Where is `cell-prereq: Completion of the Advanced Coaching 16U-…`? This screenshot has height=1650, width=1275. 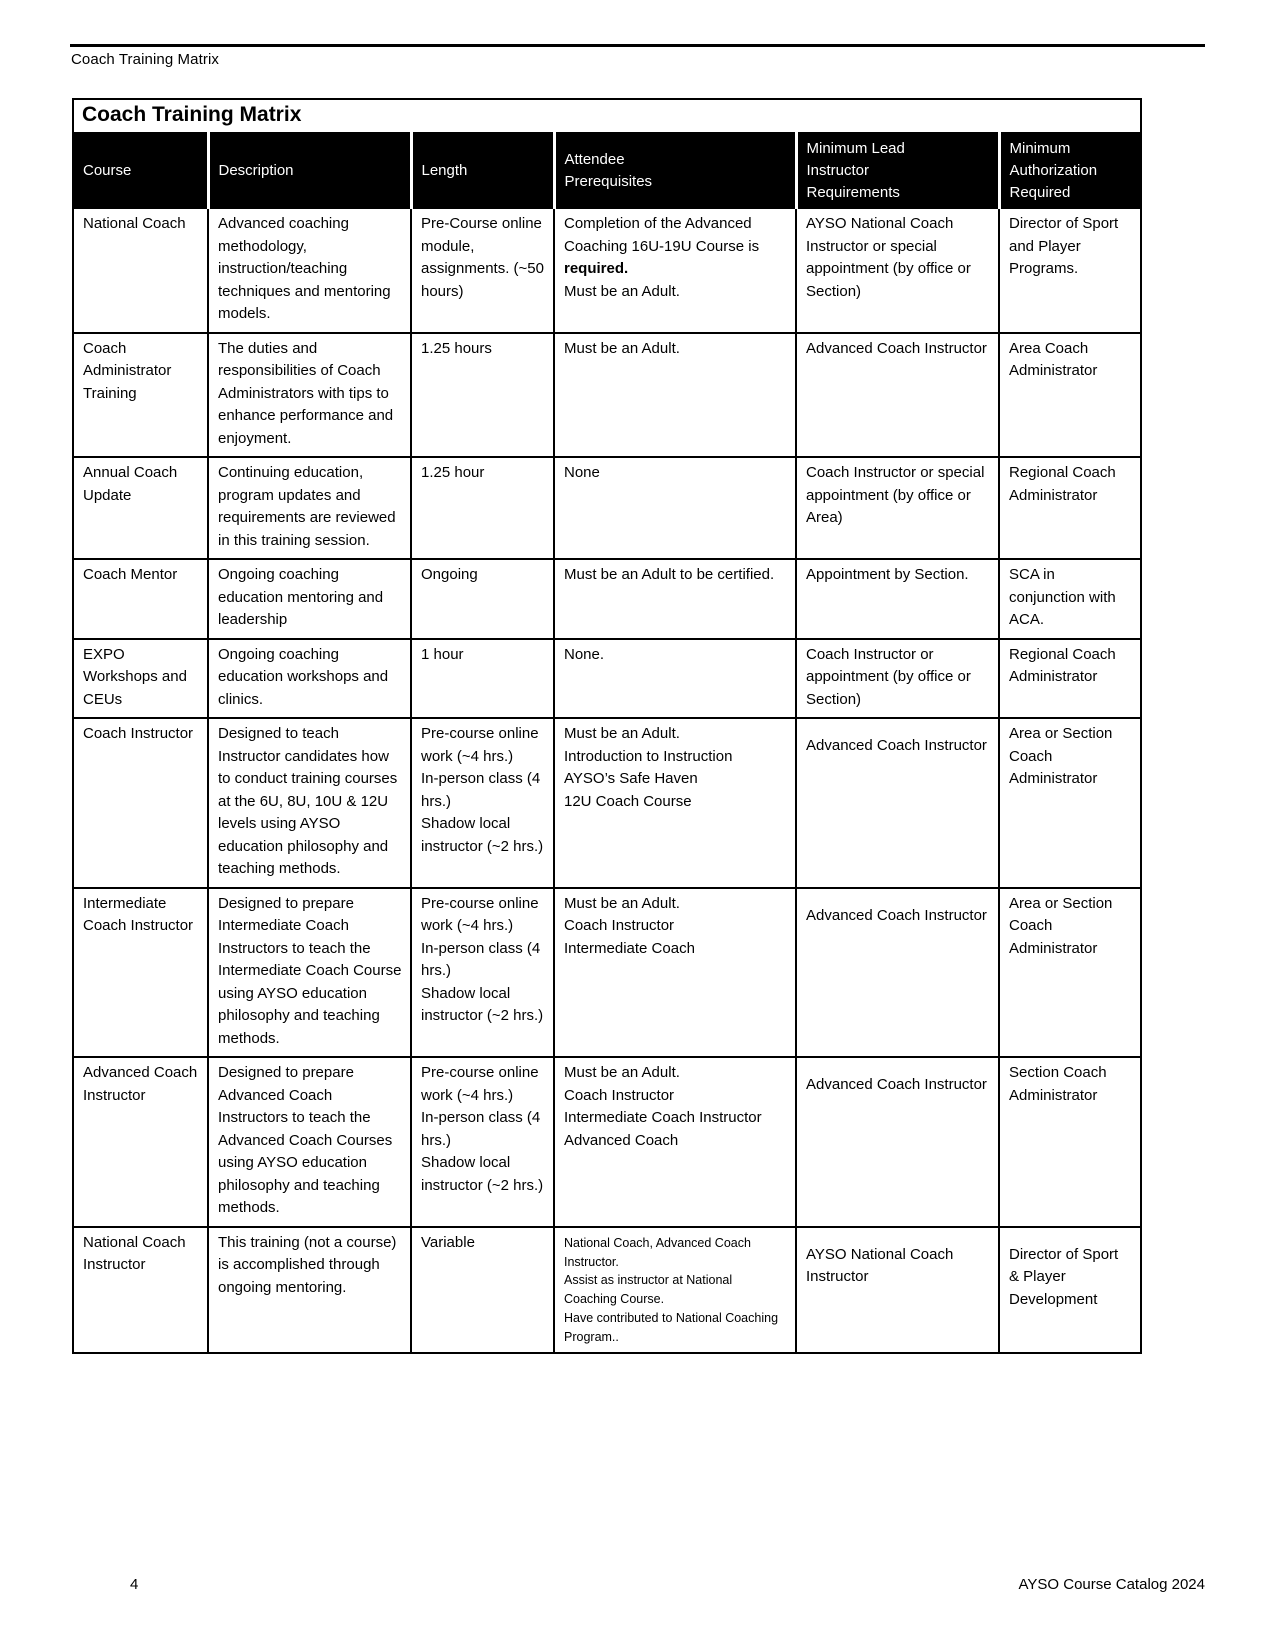
cell-prereq: Completion of the Advanced Coaching 16U-… is located at coordinates (675, 270).